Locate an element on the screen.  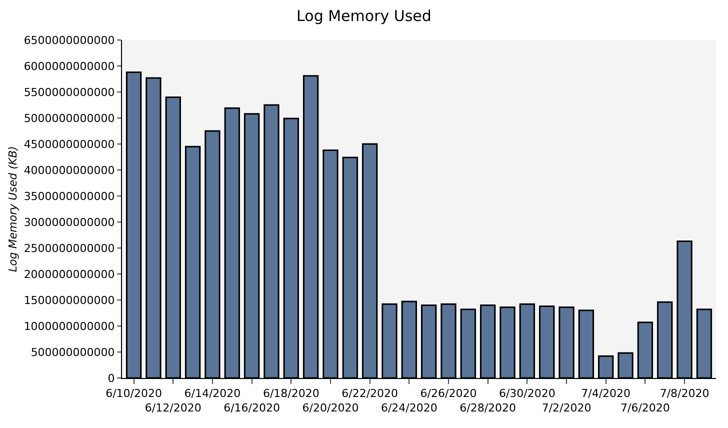
x-tick-label: 7/6/2020 is located at coordinates (645, 408).